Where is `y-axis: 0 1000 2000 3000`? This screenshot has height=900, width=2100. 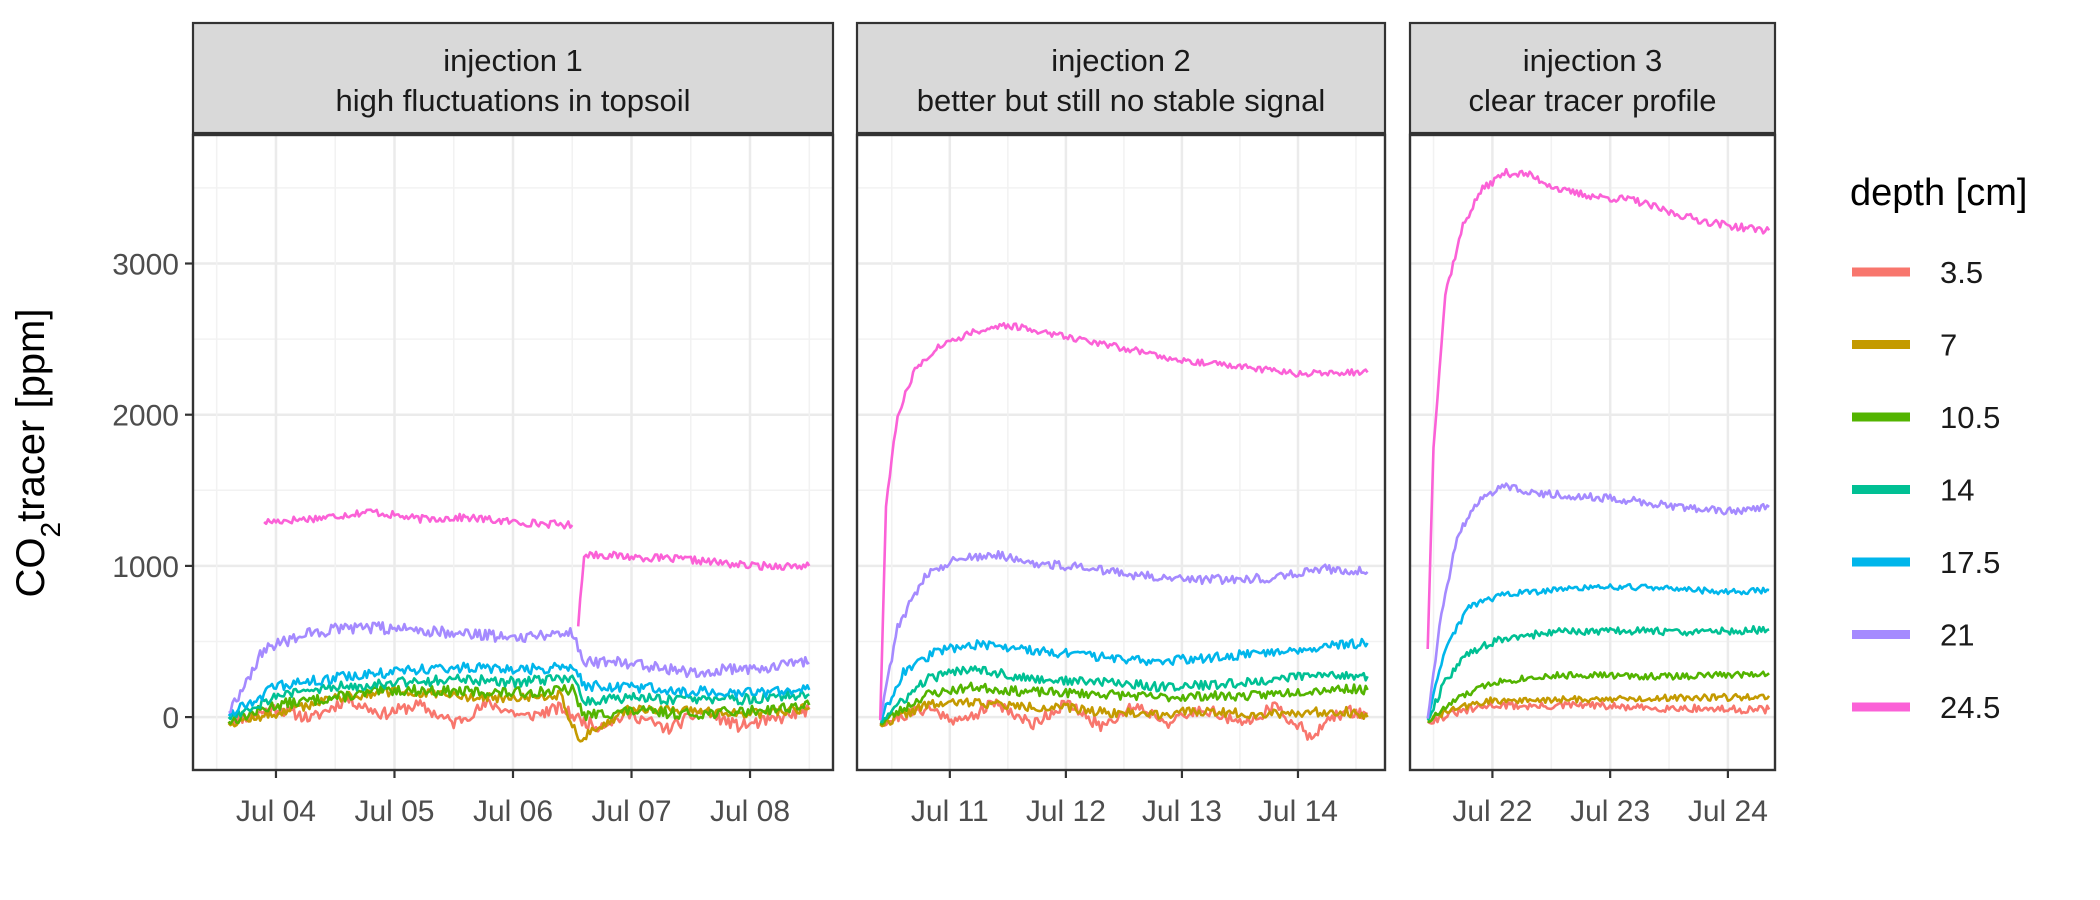 y-axis: 0 1000 2000 3000 is located at coordinates (152, 492).